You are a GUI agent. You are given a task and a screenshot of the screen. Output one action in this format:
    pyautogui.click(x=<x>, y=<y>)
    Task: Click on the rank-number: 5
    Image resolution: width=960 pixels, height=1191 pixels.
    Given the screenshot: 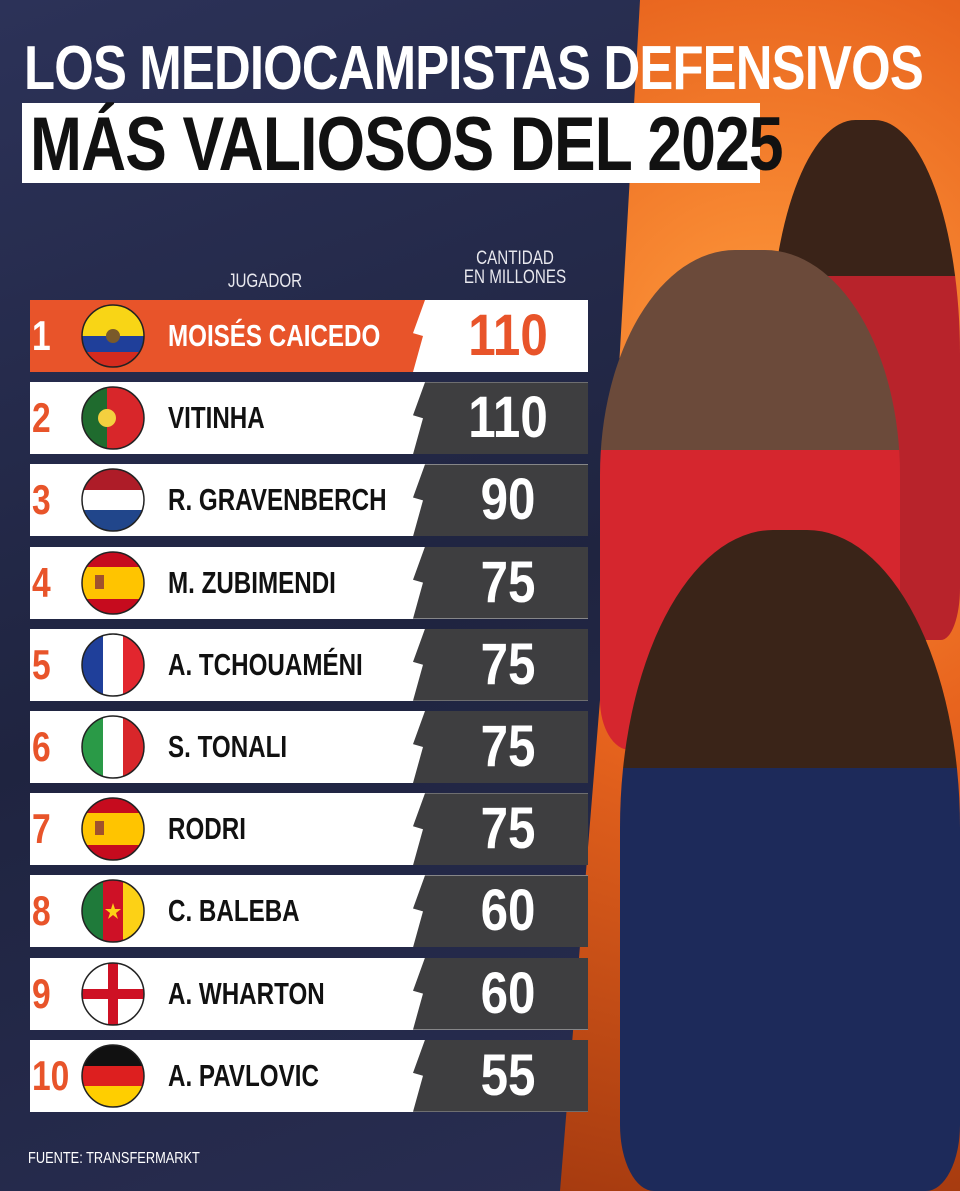 What is the action you would take?
    pyautogui.click(x=41, y=664)
    